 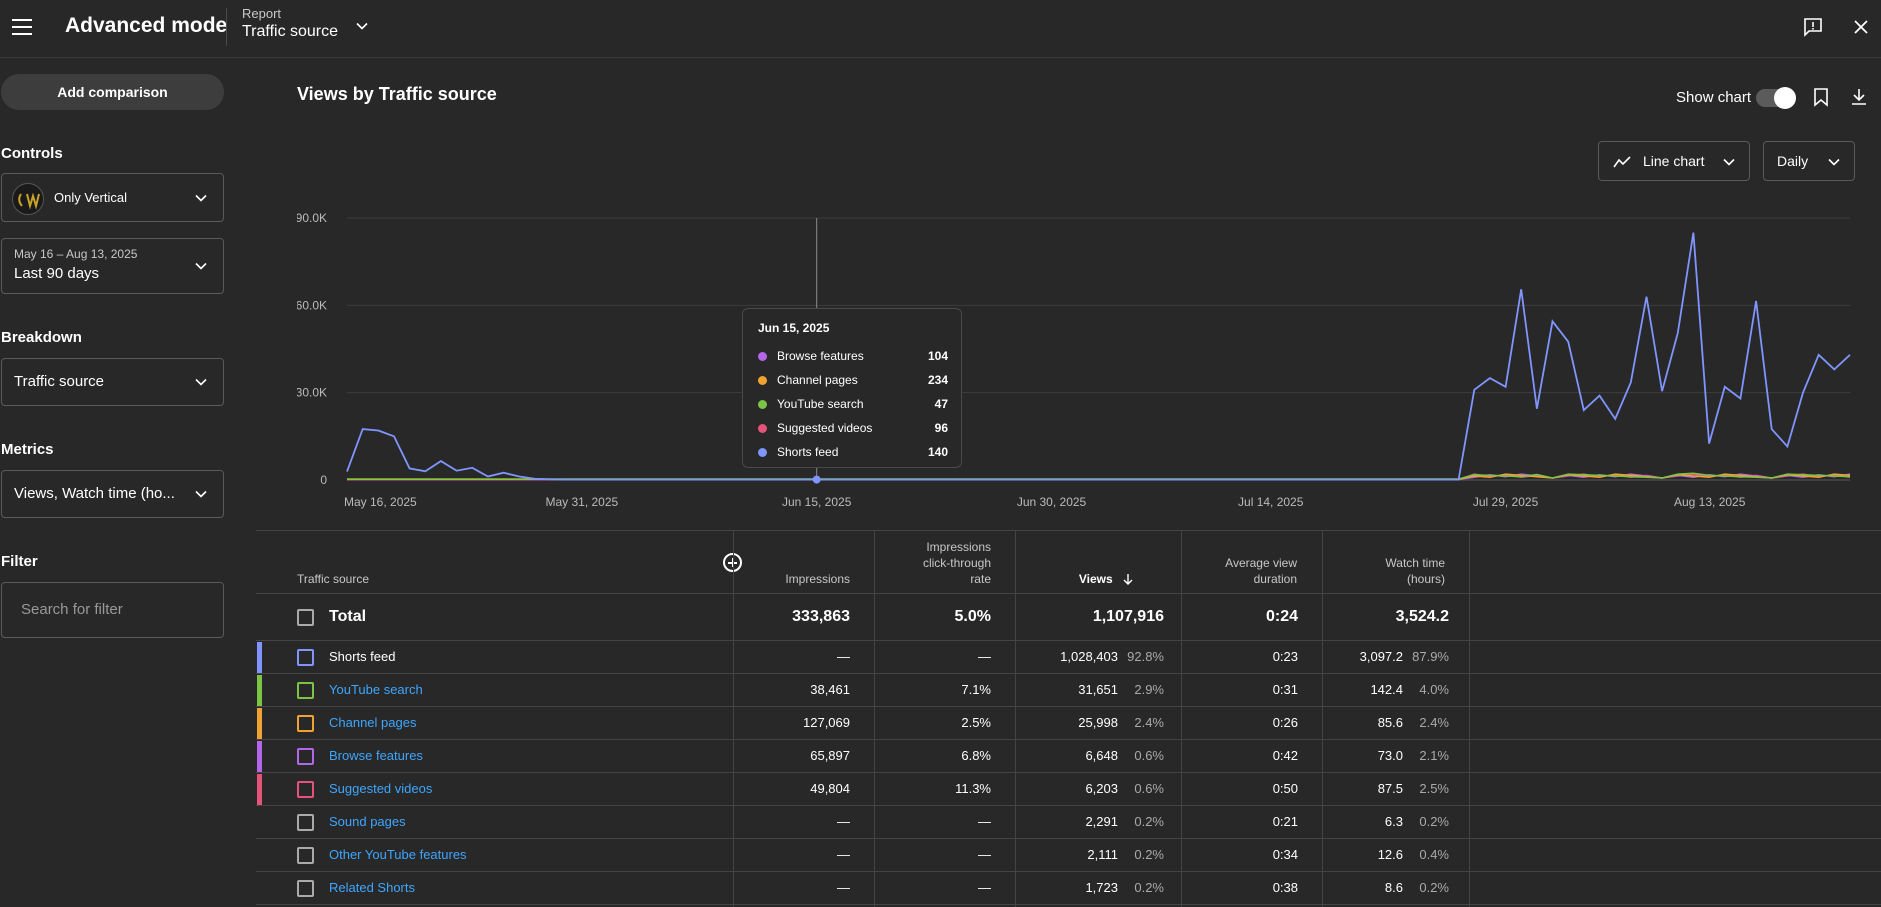 What do you see at coordinates (1149, 689) in the screenshot?
I see `views-percent-cell: 2.9%` at bounding box center [1149, 689].